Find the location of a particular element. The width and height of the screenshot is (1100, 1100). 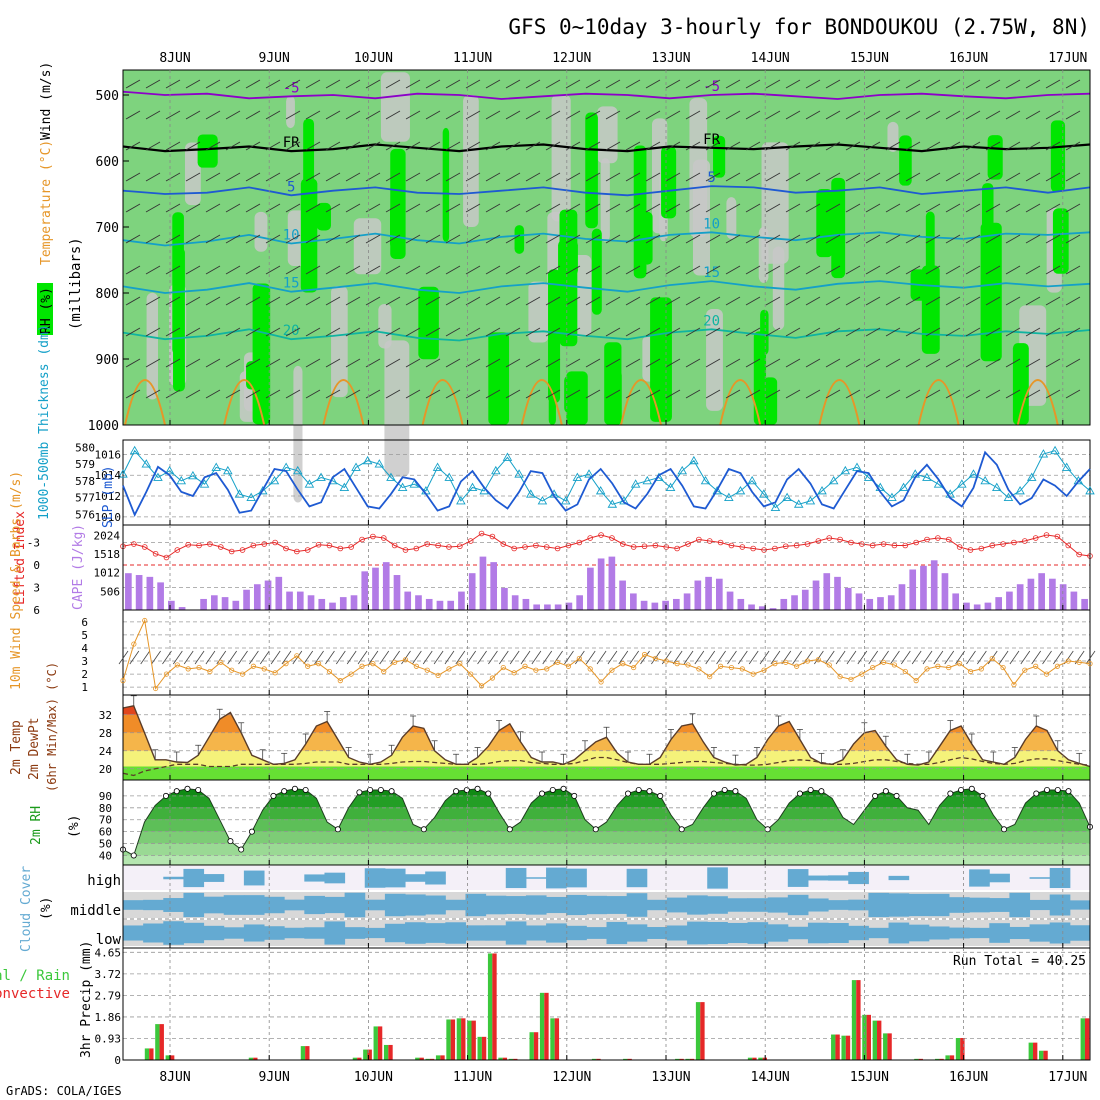

ylabel-rh2m-unit: (%) is located at coordinates (74, 826).